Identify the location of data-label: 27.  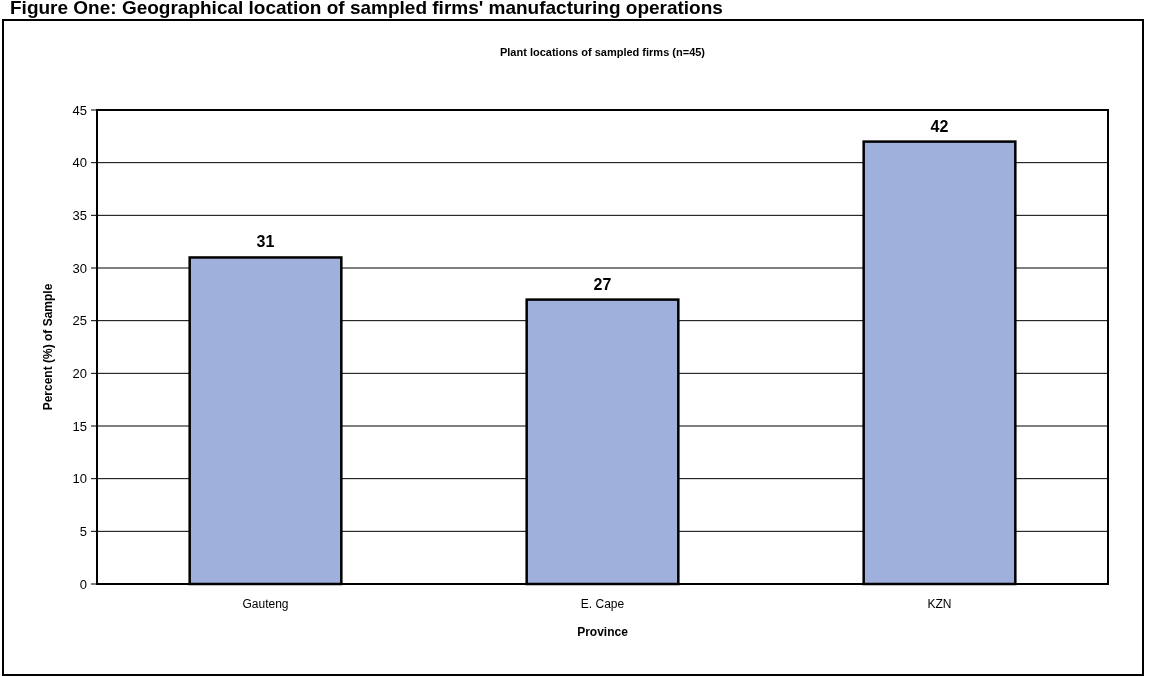
(602, 284).